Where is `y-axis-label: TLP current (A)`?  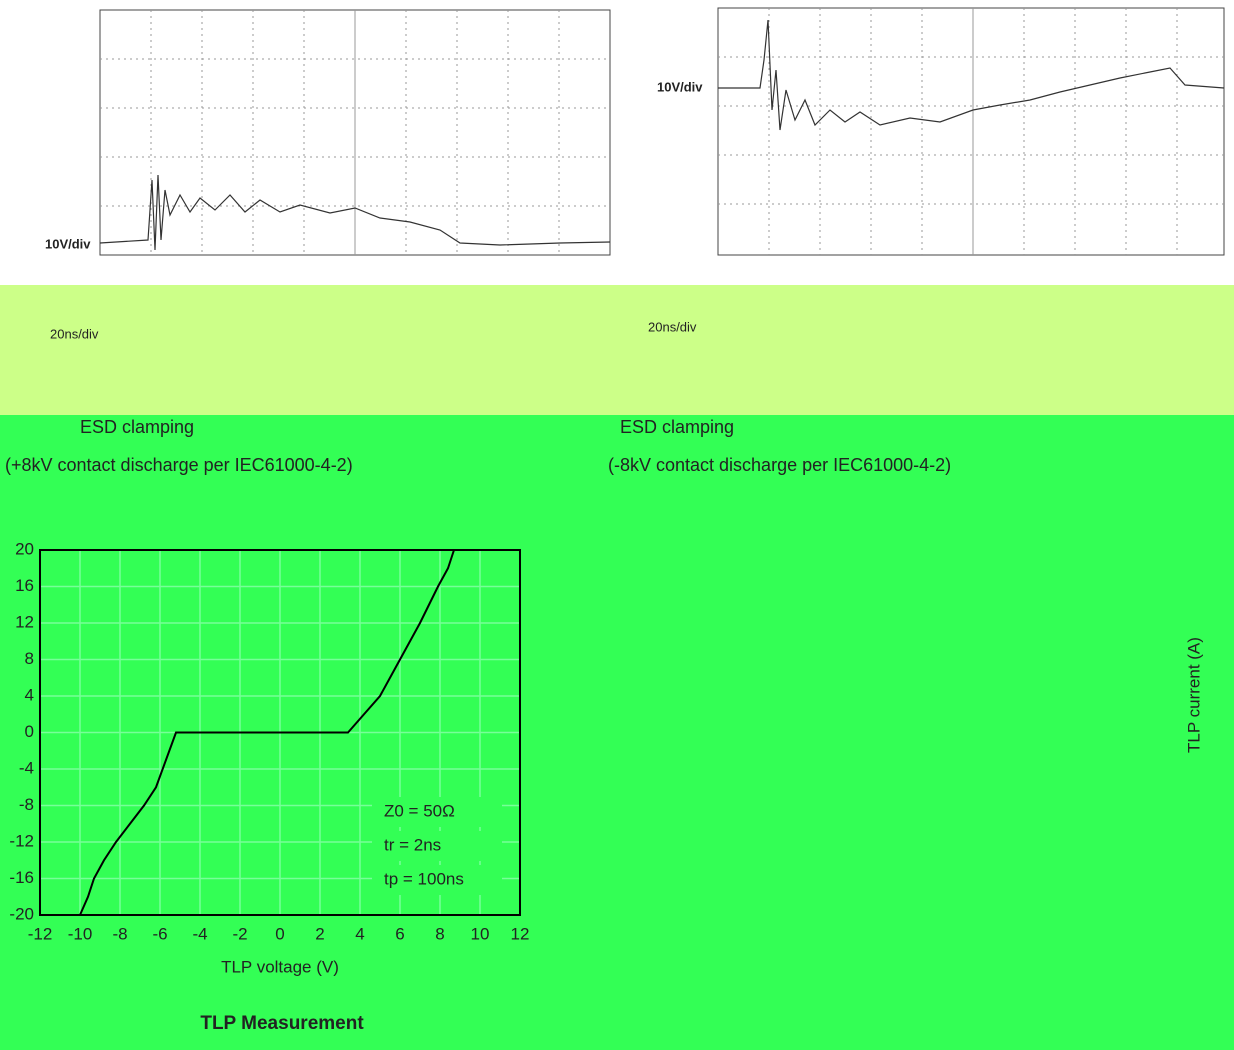 y-axis-label: TLP current (A) is located at coordinates (1193, 695).